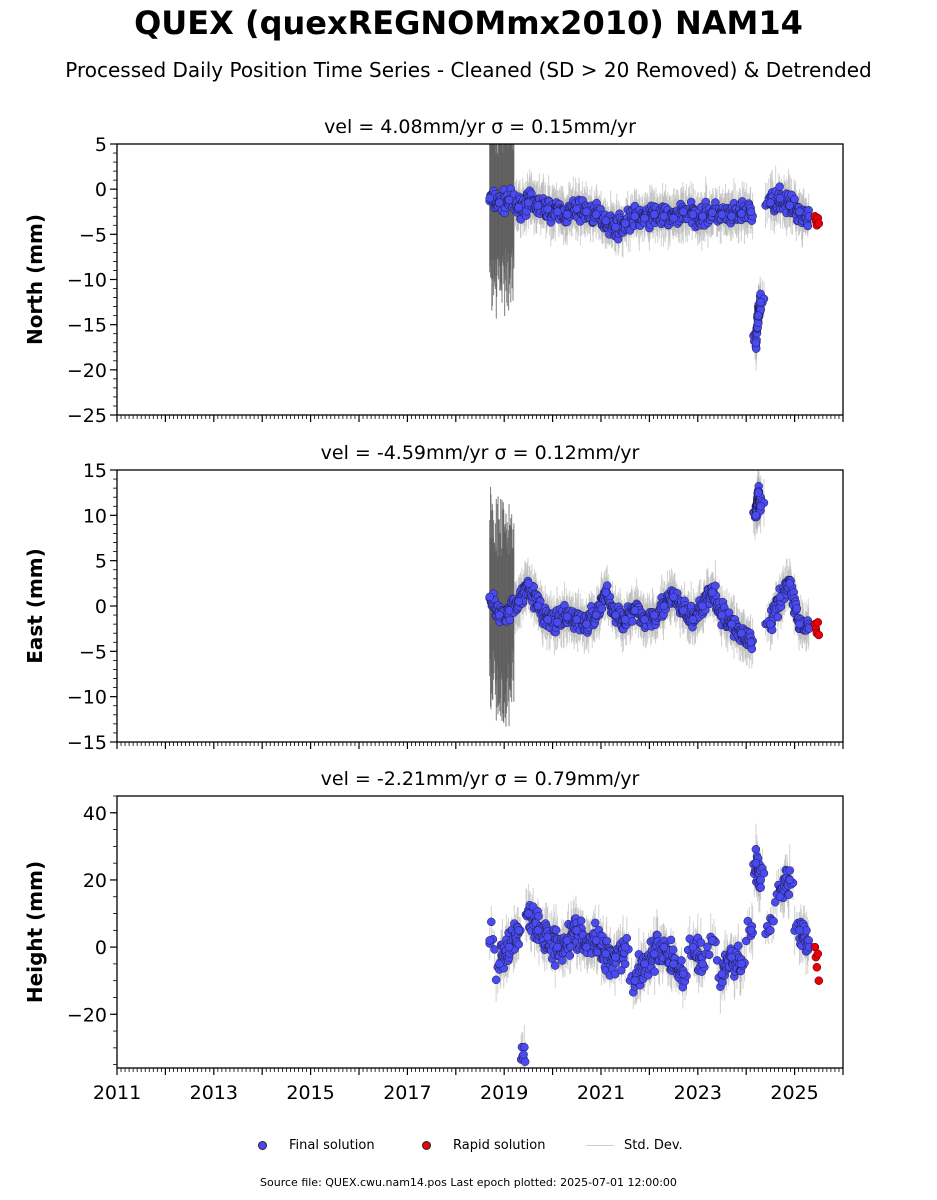  I want to click on x-tick-label: 2019, so click(504, 1093).